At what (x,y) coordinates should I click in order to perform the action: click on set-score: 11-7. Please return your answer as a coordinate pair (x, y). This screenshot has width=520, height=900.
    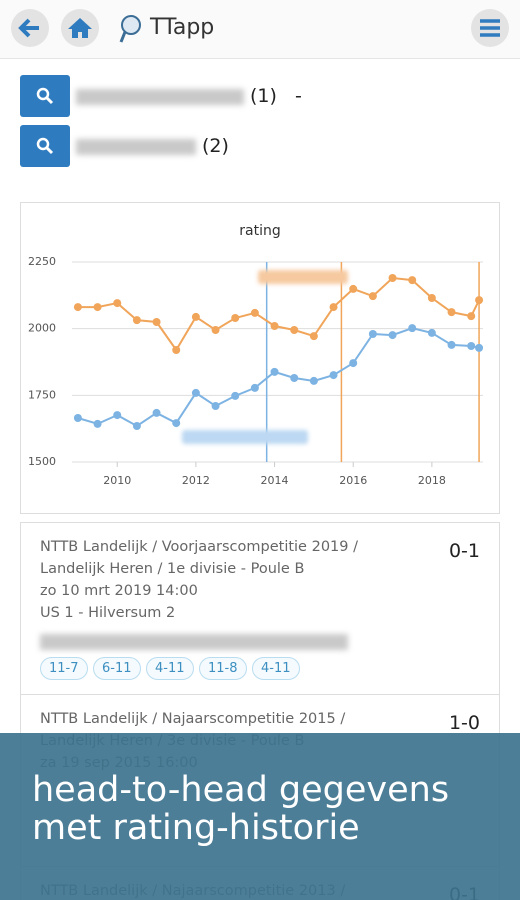
    Looking at the image, I should click on (64, 668).